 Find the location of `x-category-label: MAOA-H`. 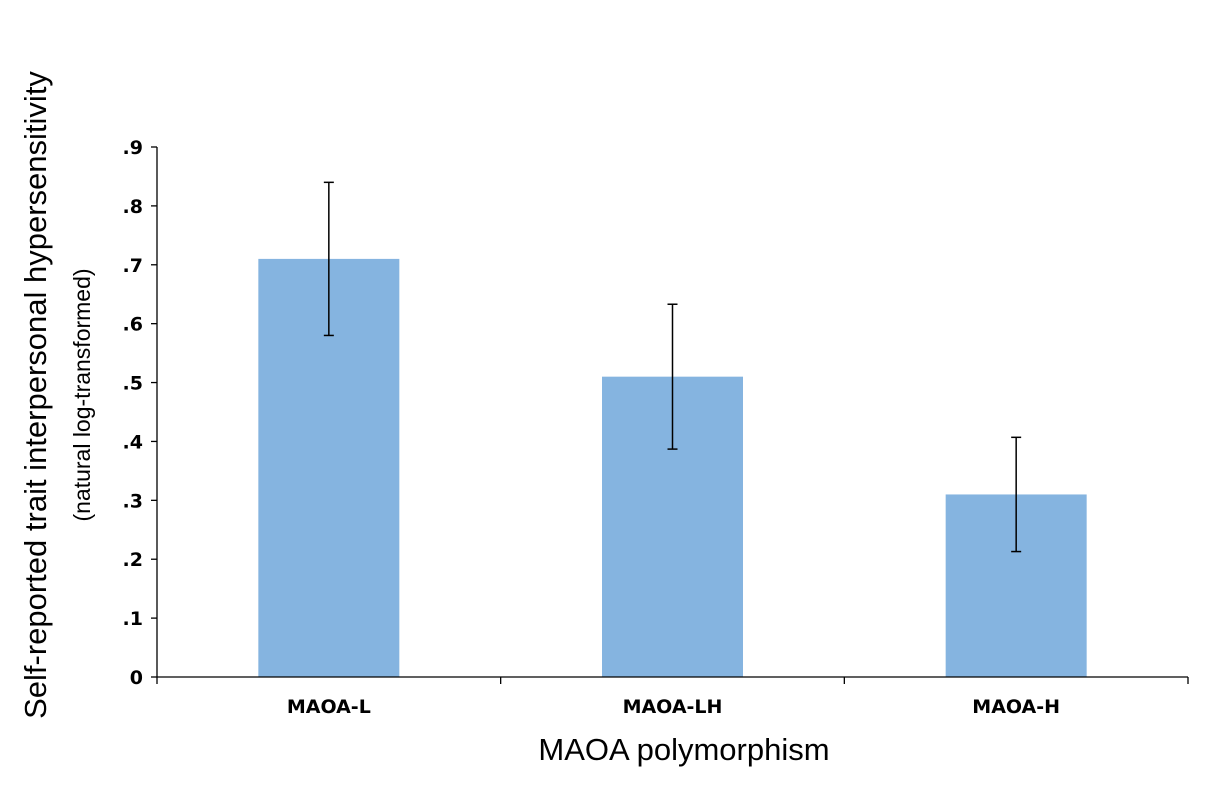

x-category-label: MAOA-H is located at coordinates (1016, 707).